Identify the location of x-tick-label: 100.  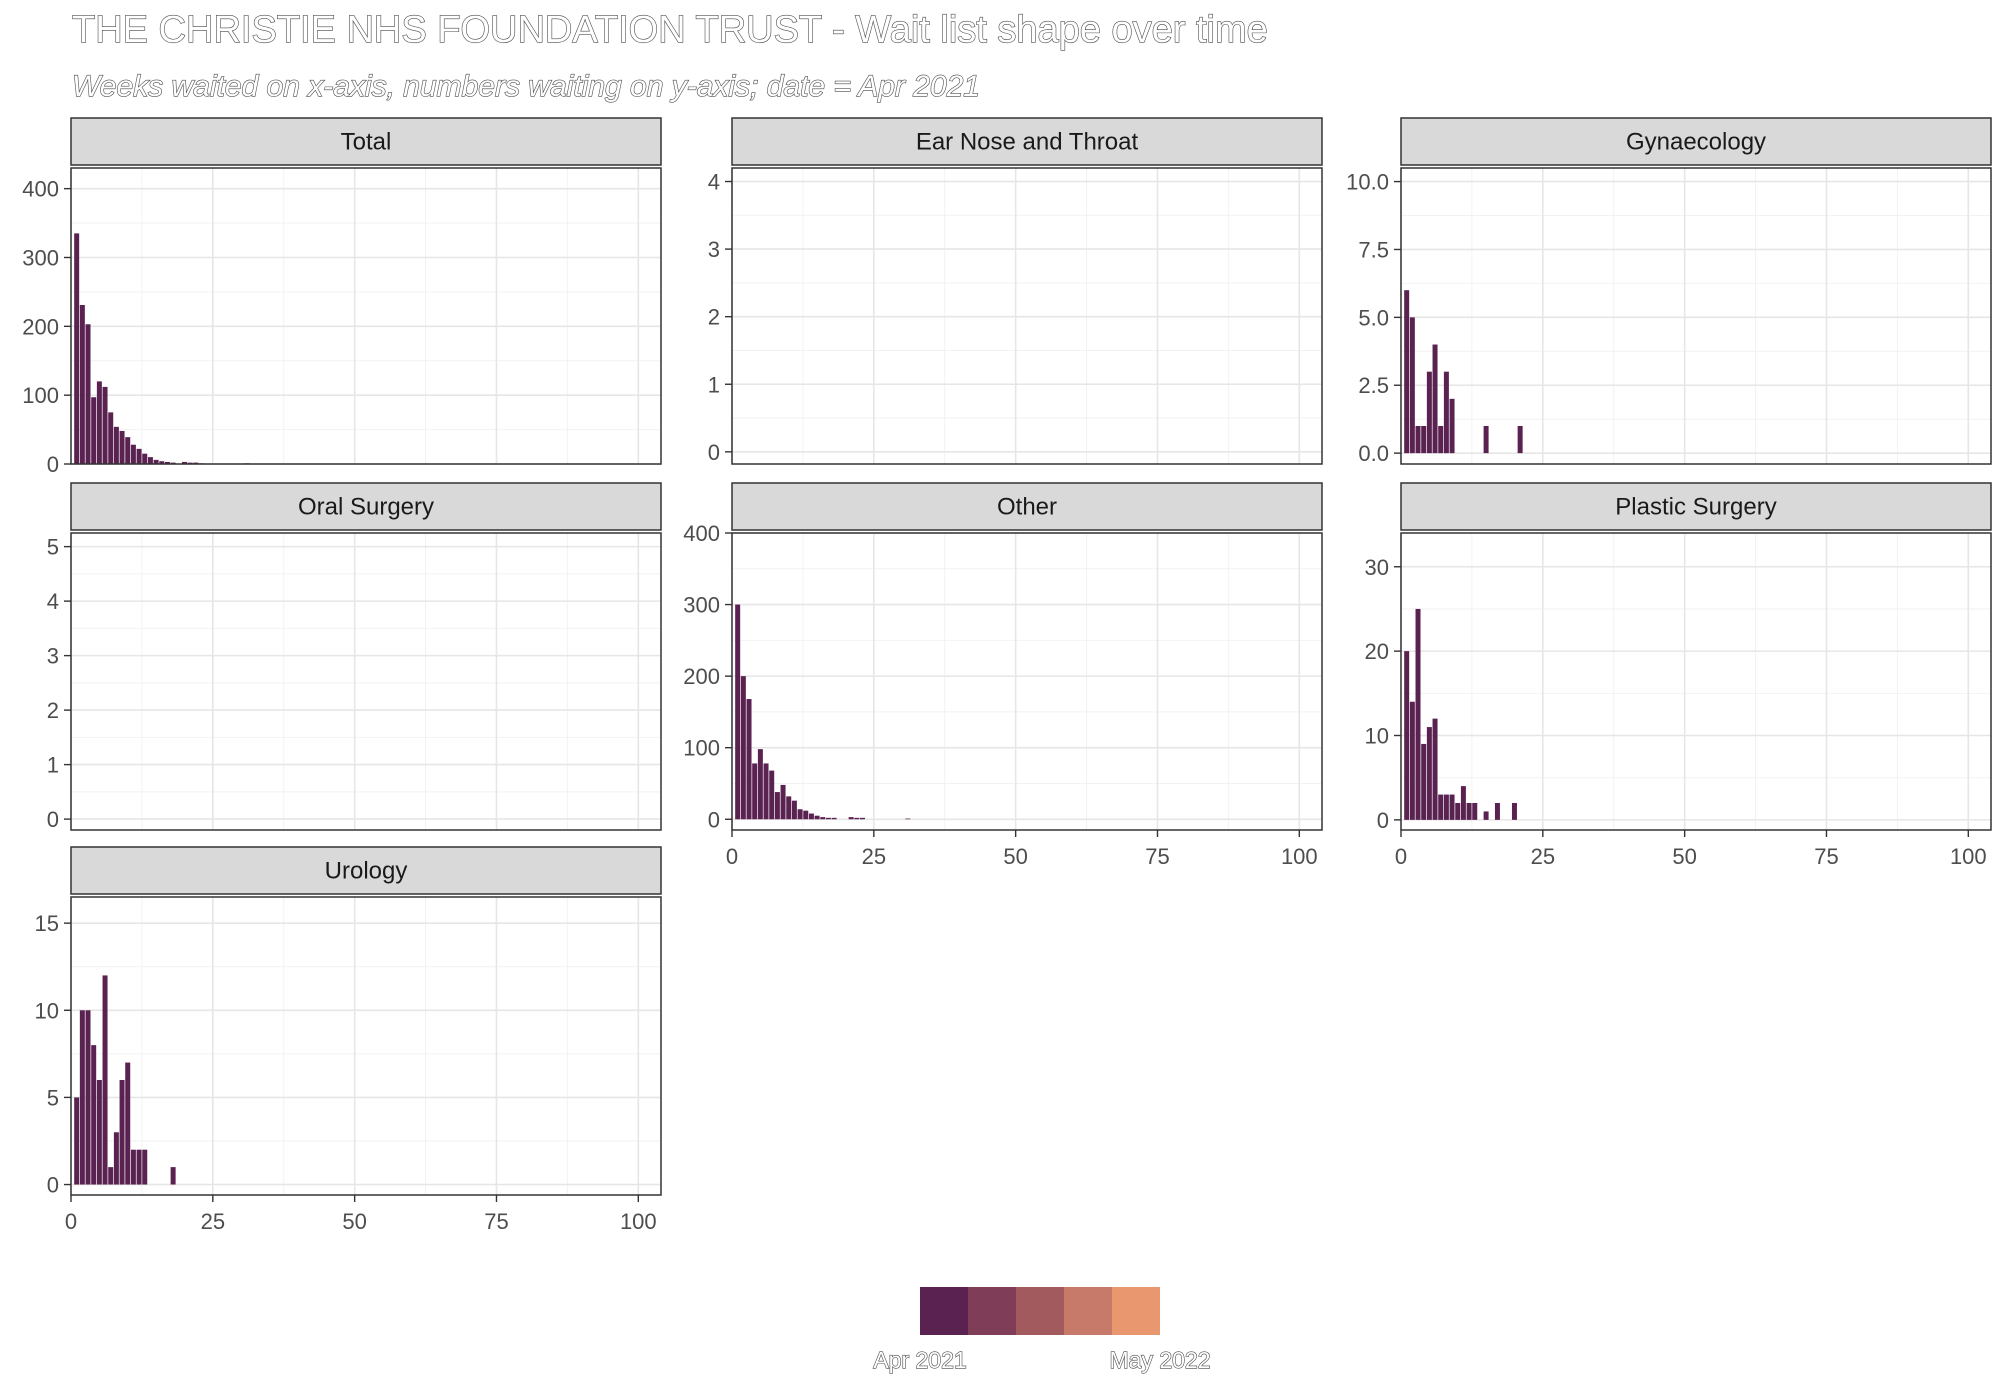
(1968, 856).